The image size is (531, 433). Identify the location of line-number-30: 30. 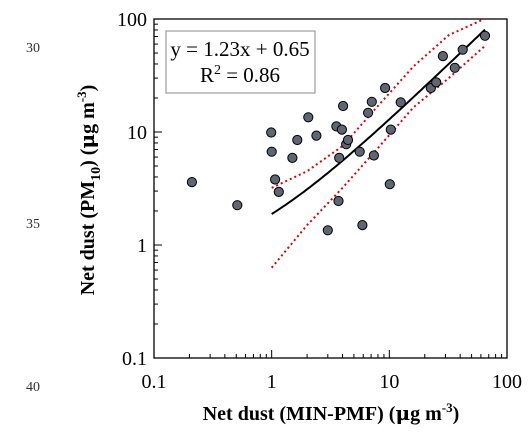
(33, 48).